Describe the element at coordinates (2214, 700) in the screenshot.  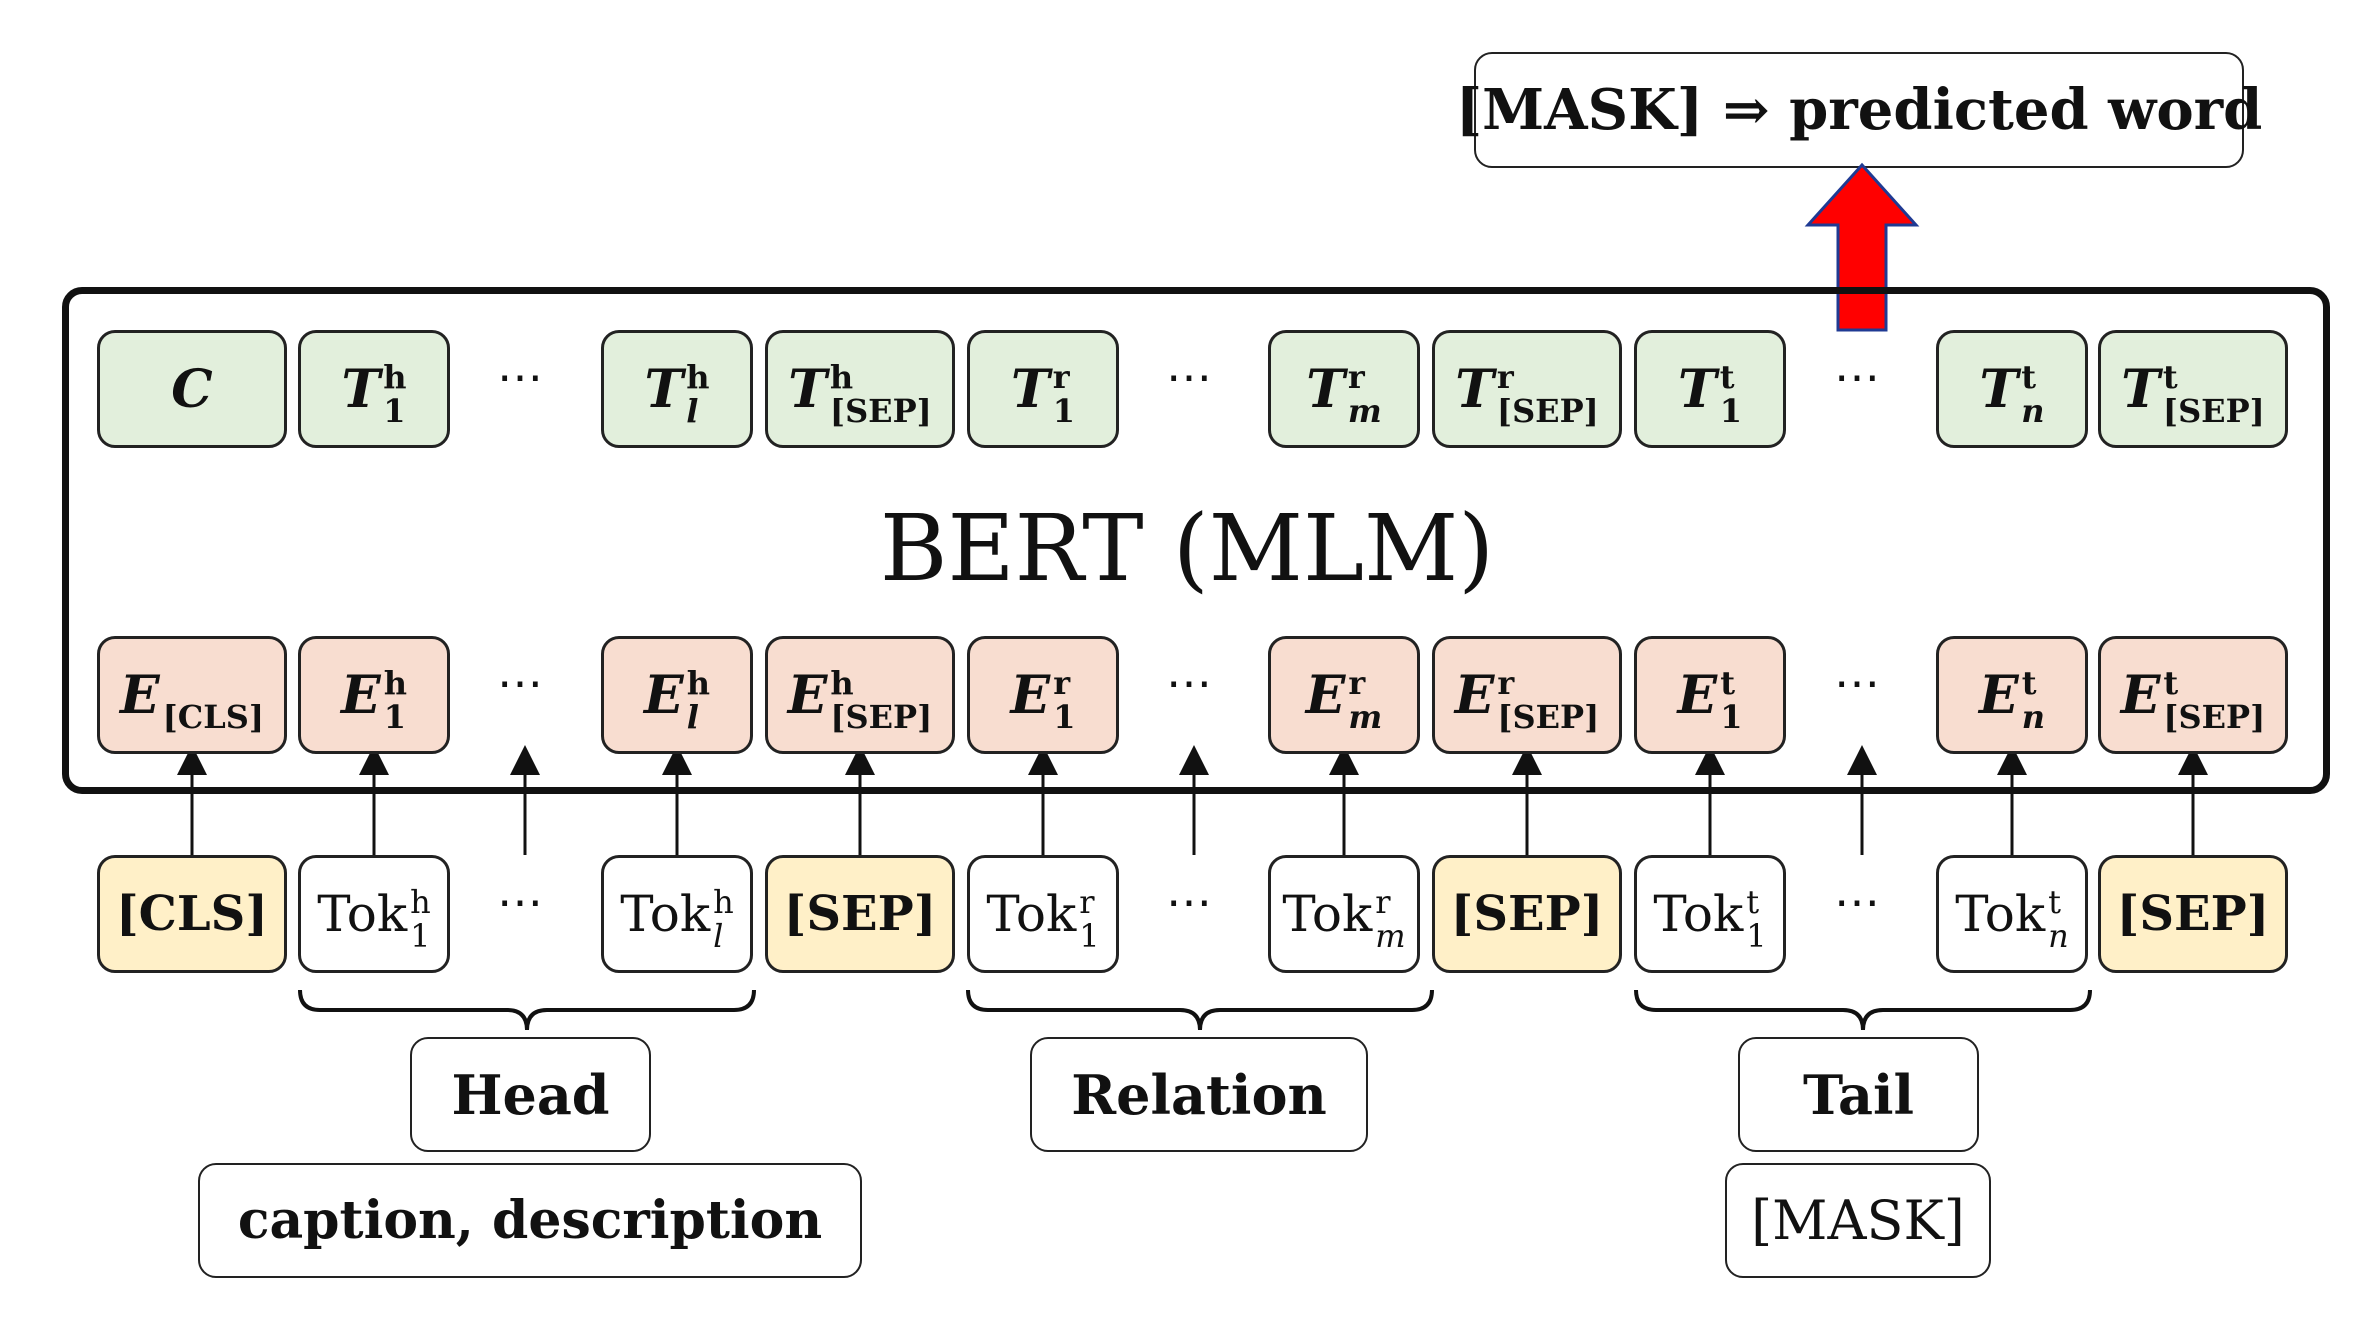
I see `embedding-indices: t [SEP]` at that location.